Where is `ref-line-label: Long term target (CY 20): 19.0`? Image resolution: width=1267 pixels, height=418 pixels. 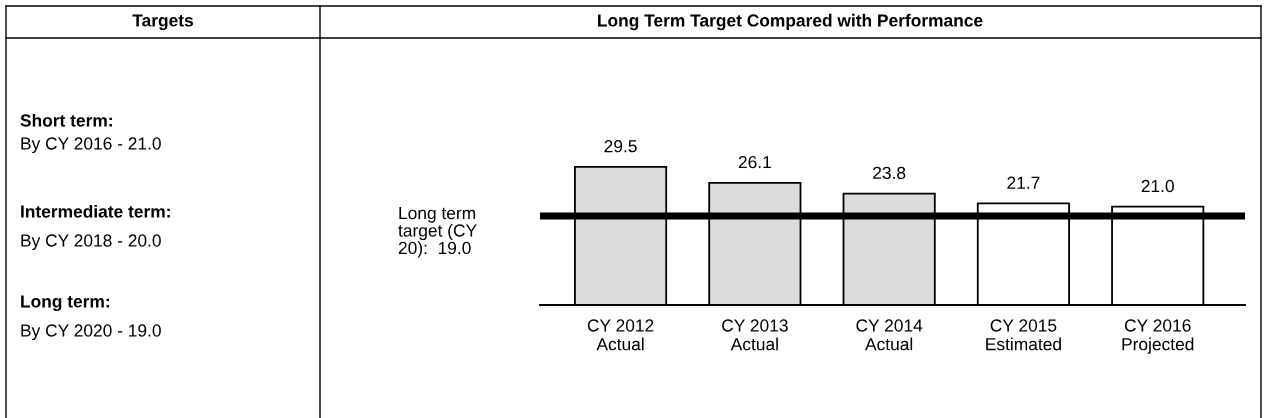 ref-line-label: Long term target (CY 20): 19.0 is located at coordinates (437, 232).